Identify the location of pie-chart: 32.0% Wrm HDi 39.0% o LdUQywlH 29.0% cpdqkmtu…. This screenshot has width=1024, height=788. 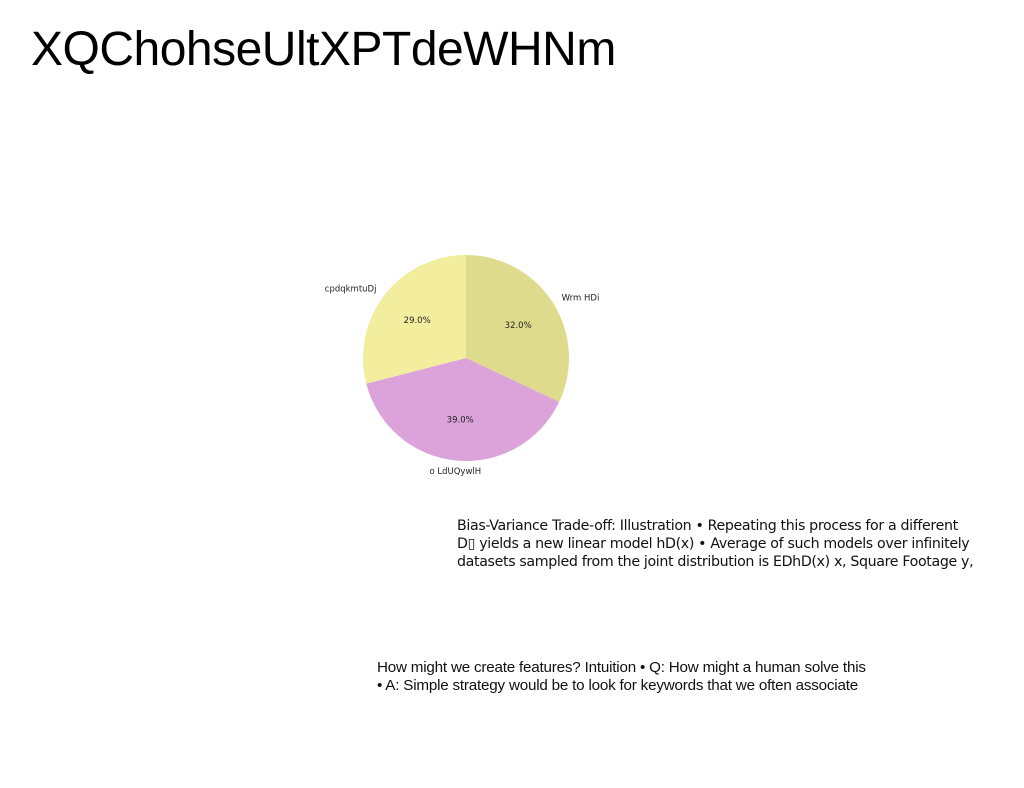
(470, 360).